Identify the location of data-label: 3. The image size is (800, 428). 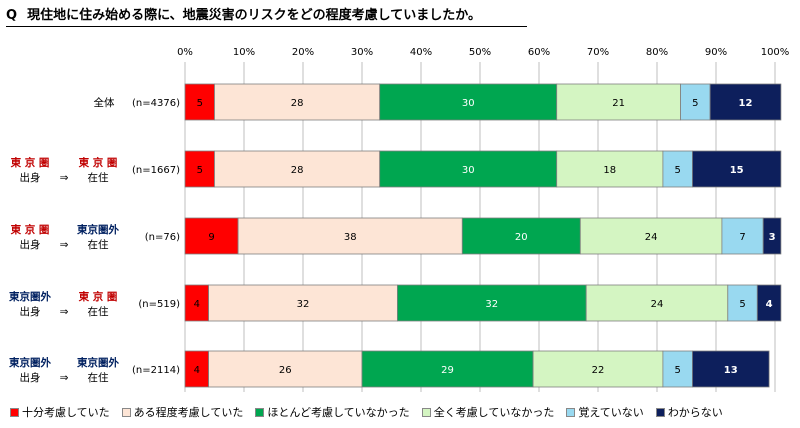
(772, 237).